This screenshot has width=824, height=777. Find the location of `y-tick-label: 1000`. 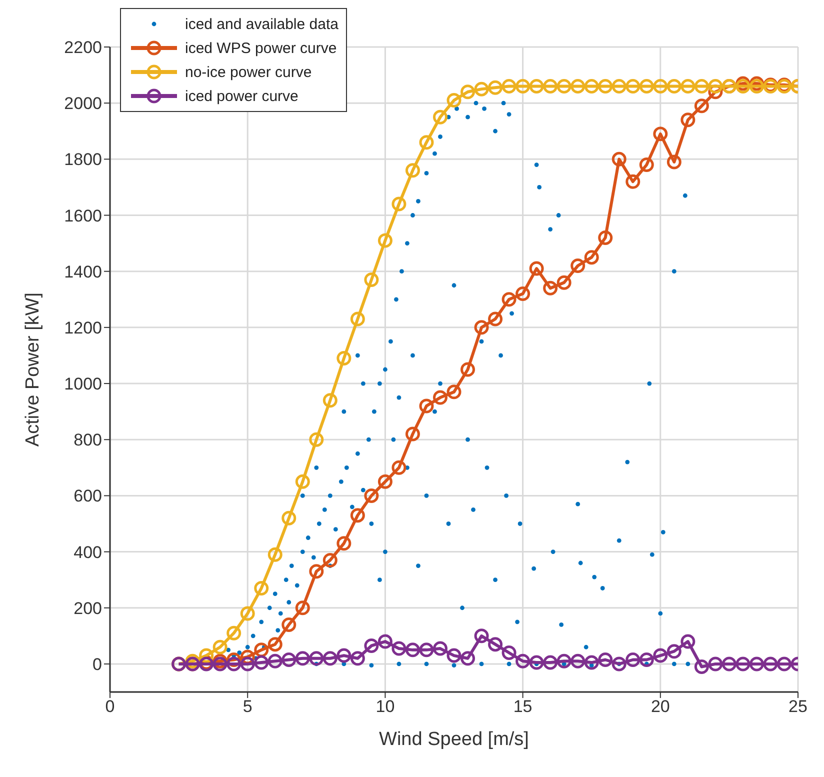

y-tick-label: 1000 is located at coordinates (83, 384).